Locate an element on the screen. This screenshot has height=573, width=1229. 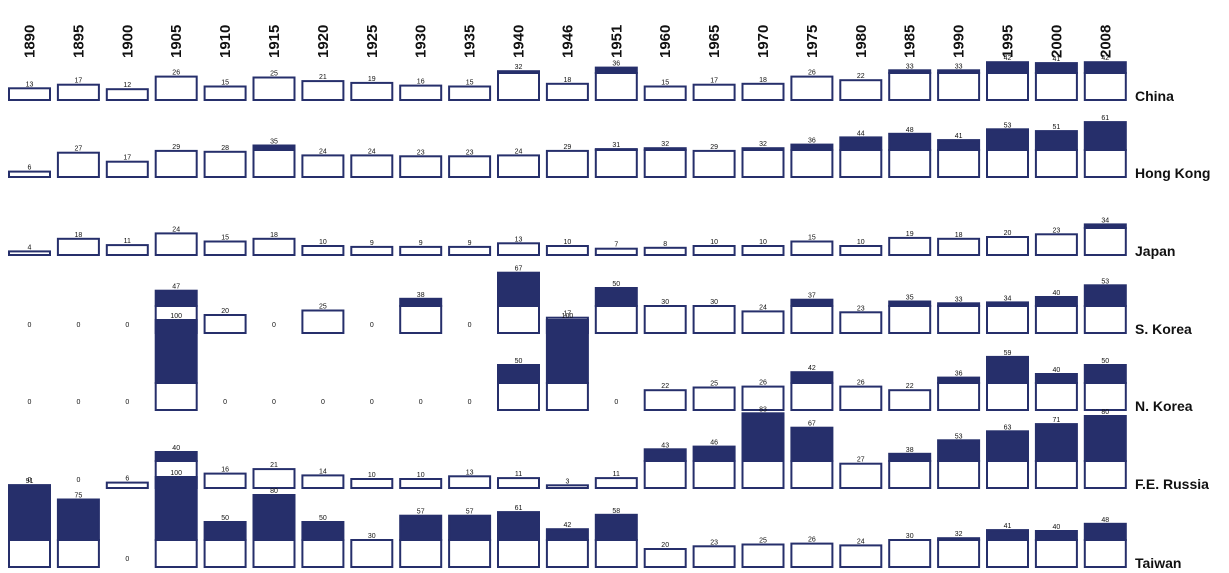
value-label: 83 is located at coordinates (763, 409).